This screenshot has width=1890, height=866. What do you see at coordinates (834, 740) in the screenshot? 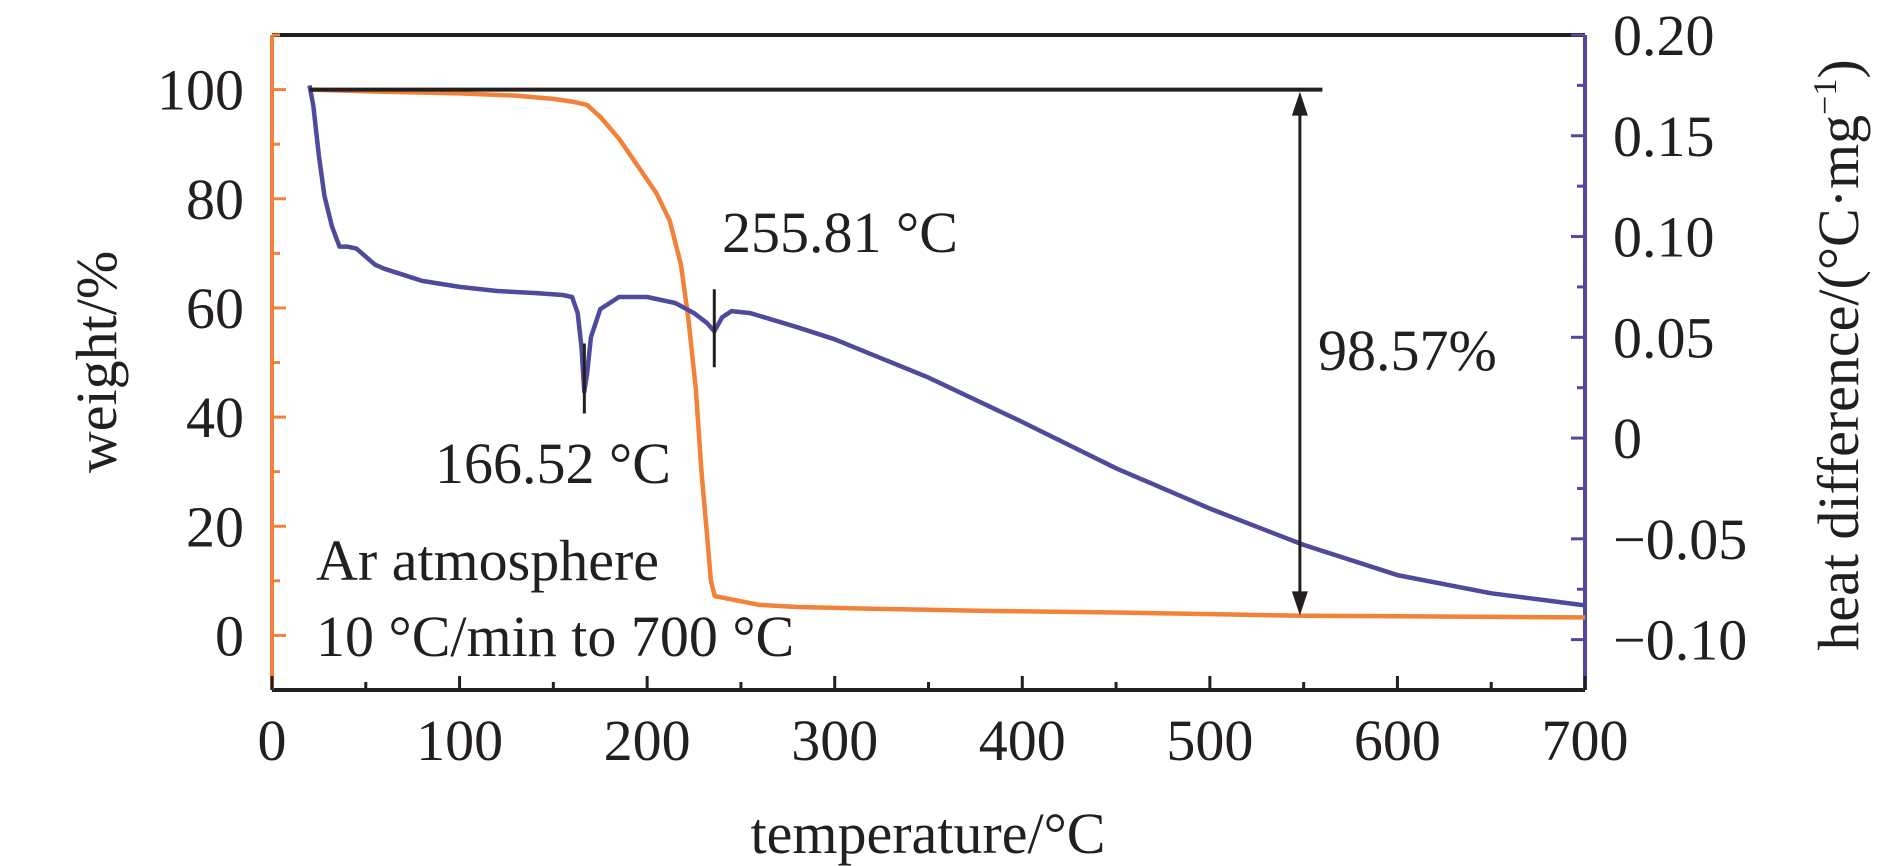
I see `x-tick-label: 300` at bounding box center [834, 740].